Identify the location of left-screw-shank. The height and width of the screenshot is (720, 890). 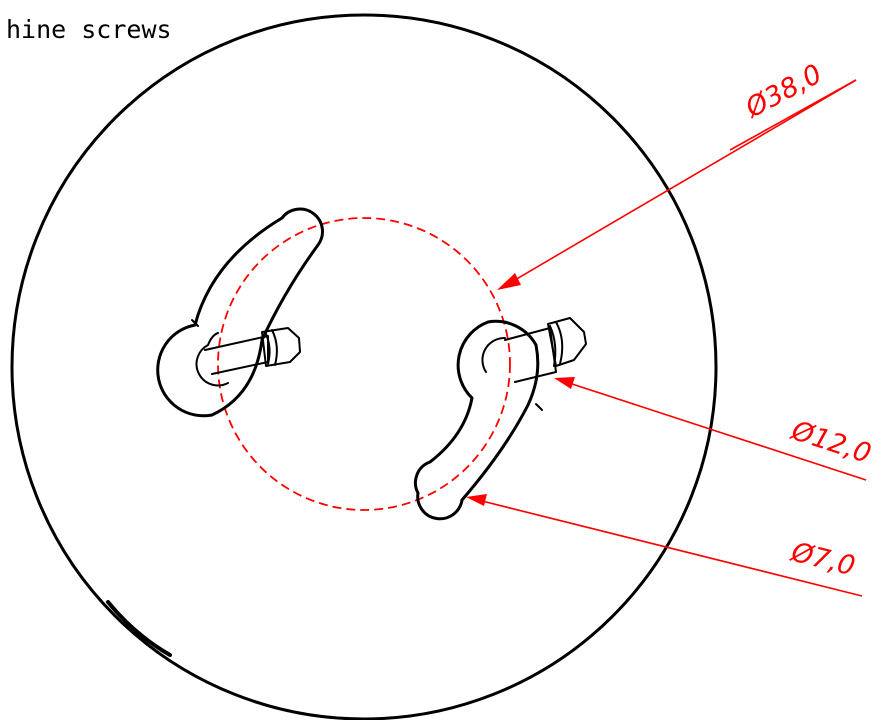
(236, 355).